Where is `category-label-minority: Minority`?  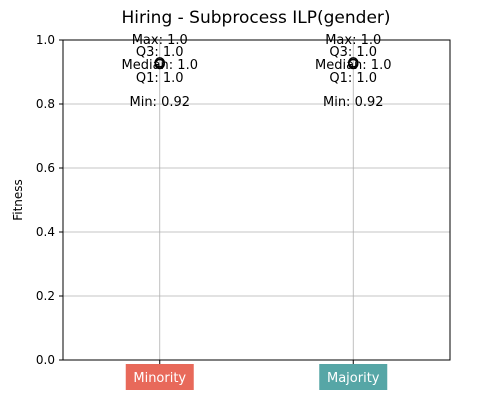
category-label-minority: Minority is located at coordinates (159, 378).